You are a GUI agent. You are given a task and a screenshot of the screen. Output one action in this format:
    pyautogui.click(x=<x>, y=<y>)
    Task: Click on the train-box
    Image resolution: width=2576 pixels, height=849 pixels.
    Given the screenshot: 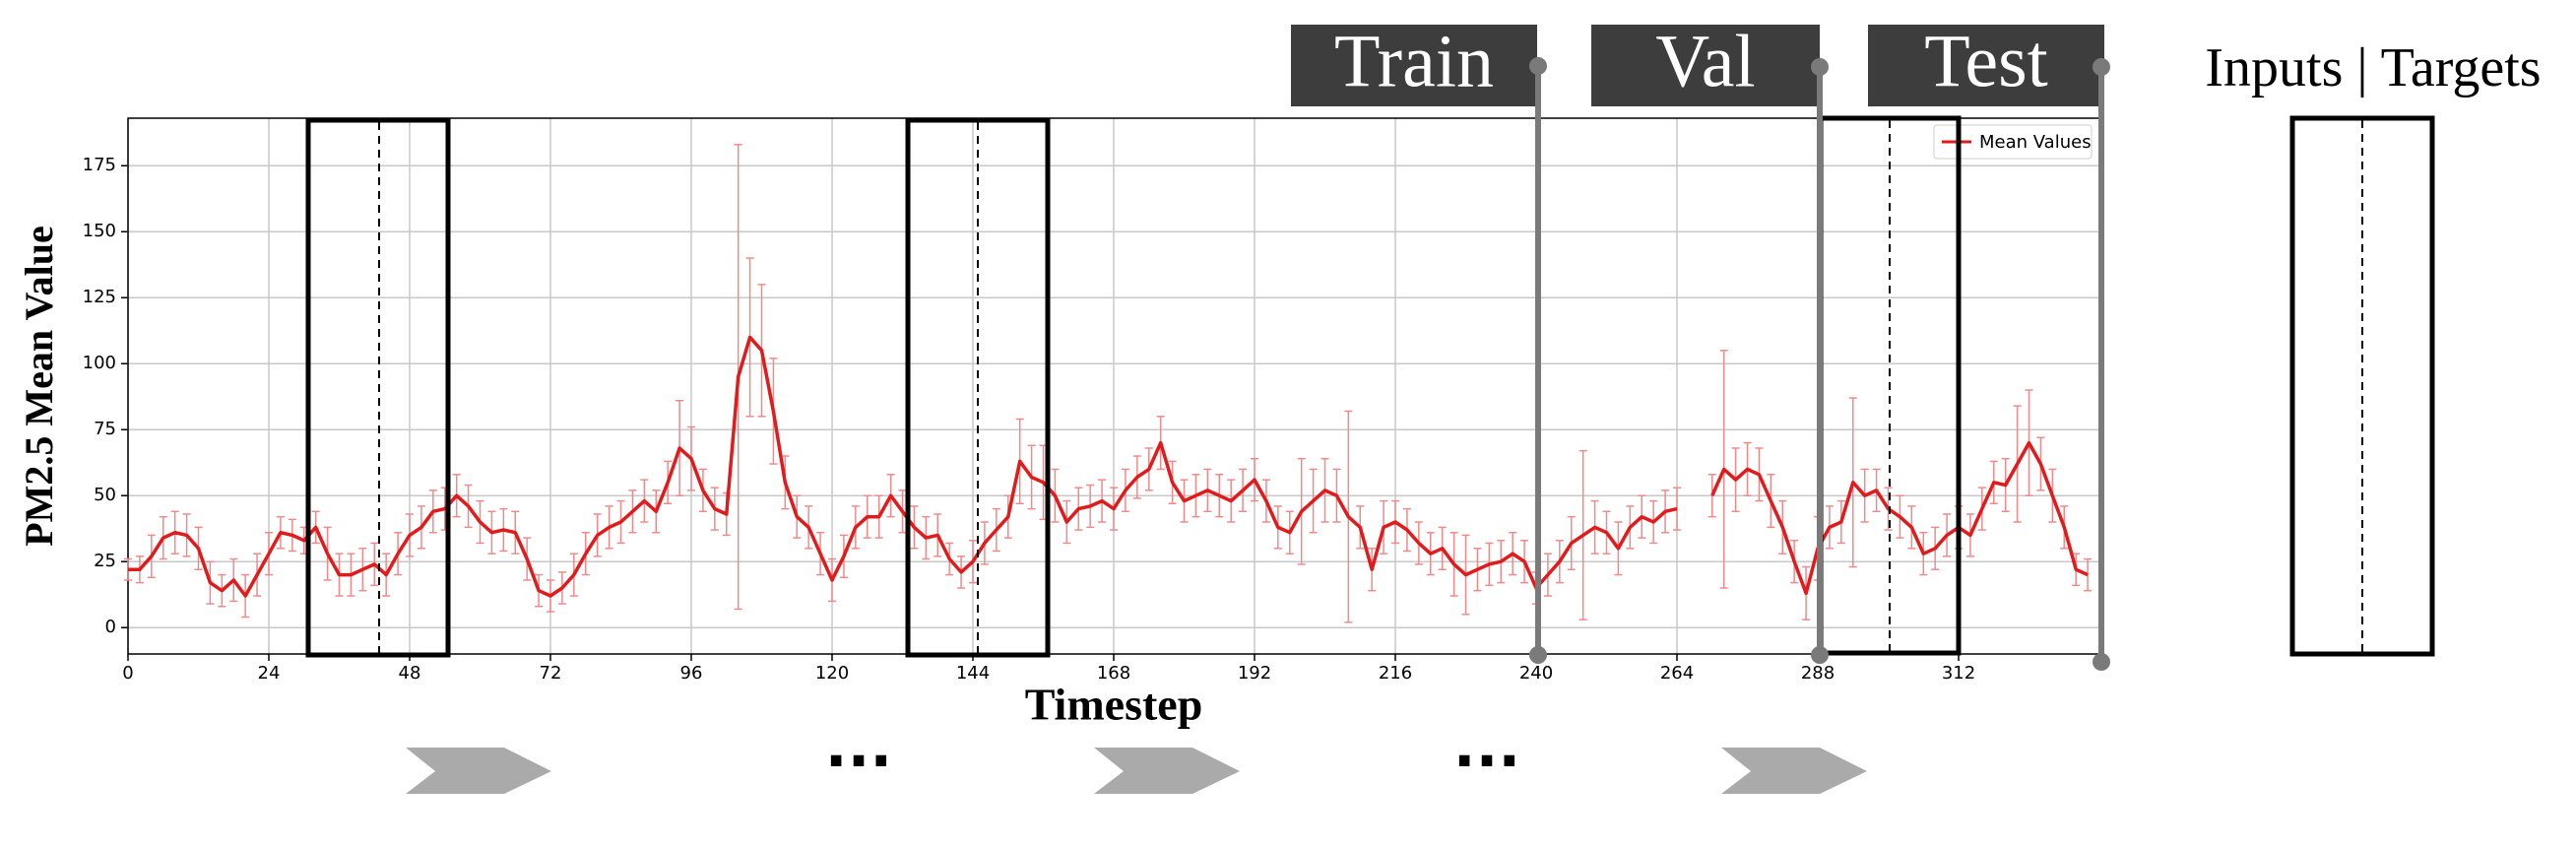 What is the action you would take?
    pyautogui.click(x=1414, y=66)
    